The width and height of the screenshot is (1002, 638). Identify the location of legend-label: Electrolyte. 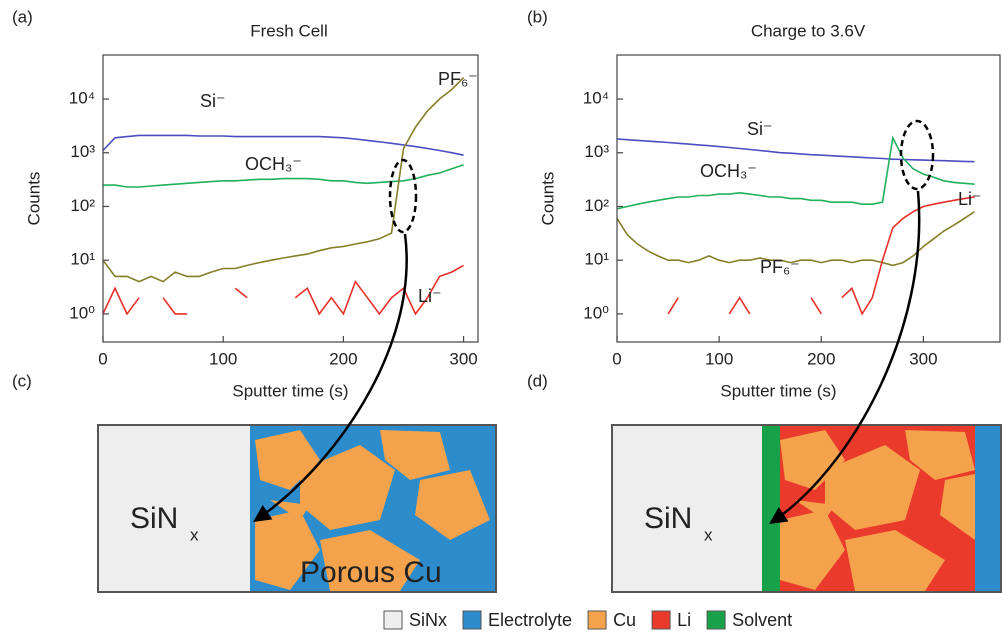
(530, 620).